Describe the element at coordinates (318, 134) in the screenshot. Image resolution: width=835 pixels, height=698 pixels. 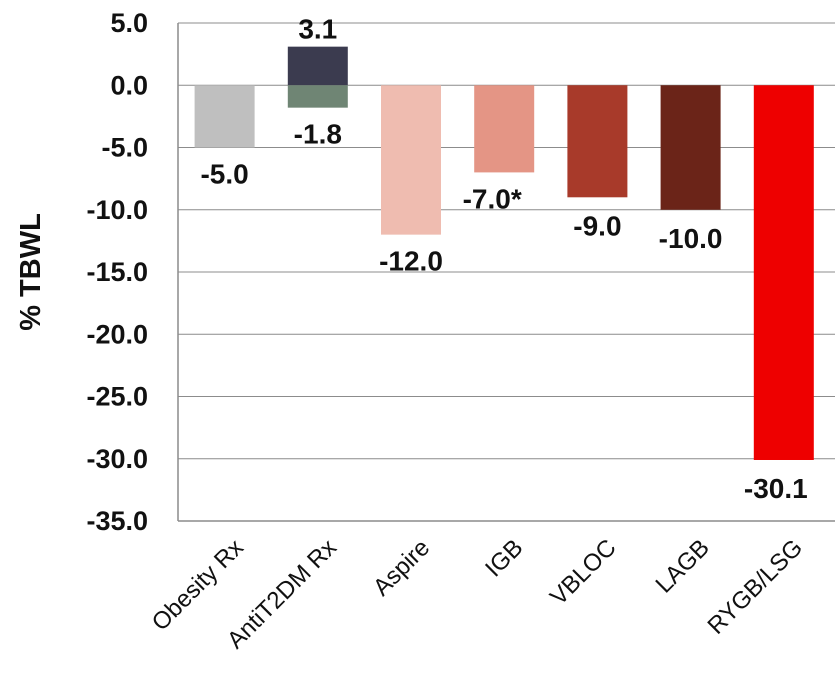
I see `data-label: -1.8` at that location.